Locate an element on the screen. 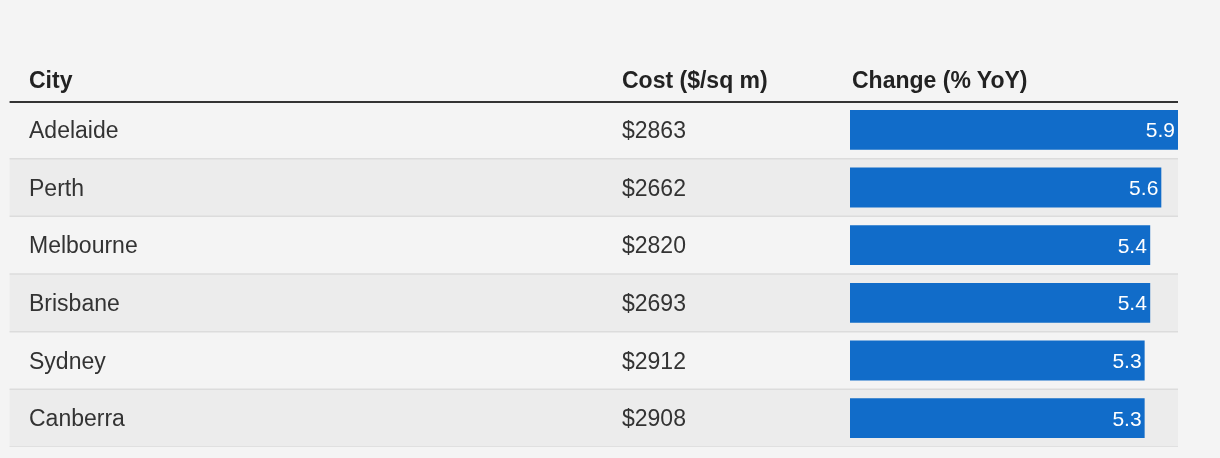 This screenshot has height=458, width=1220. text: $2908 is located at coordinates (654, 418).